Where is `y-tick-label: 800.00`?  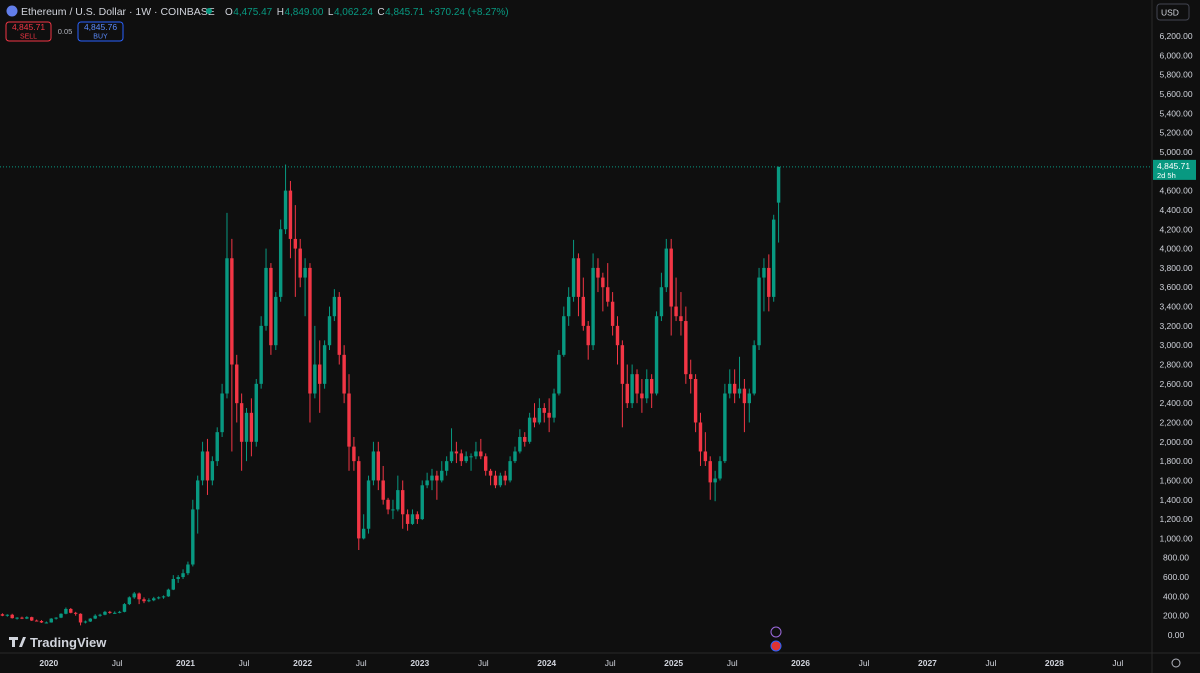 y-tick-label: 800.00 is located at coordinates (1176, 558).